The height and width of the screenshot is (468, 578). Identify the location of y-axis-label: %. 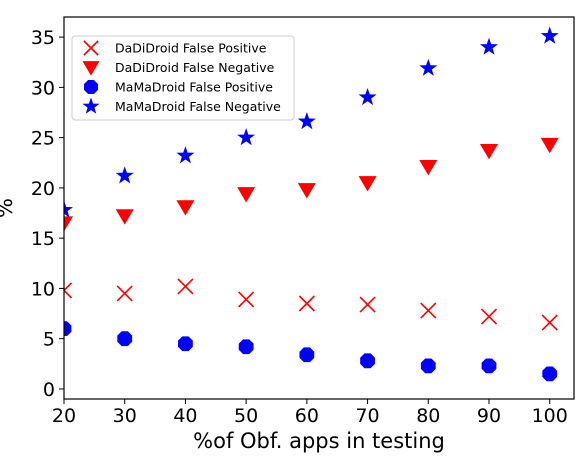
(8, 208).